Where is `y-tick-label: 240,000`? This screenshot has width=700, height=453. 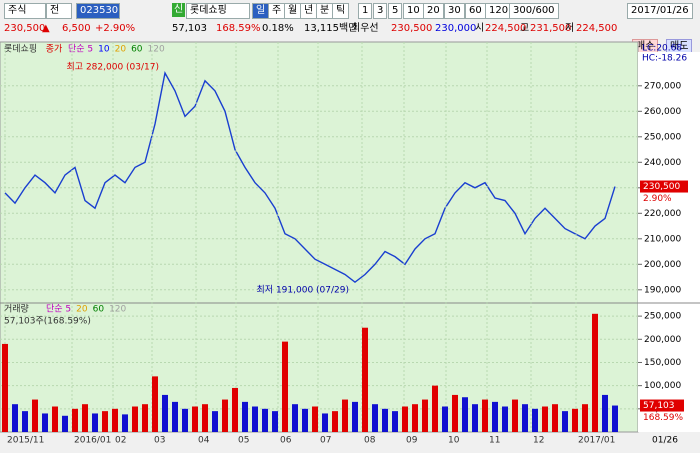
y-tick-label: 240,000 is located at coordinates (662, 163).